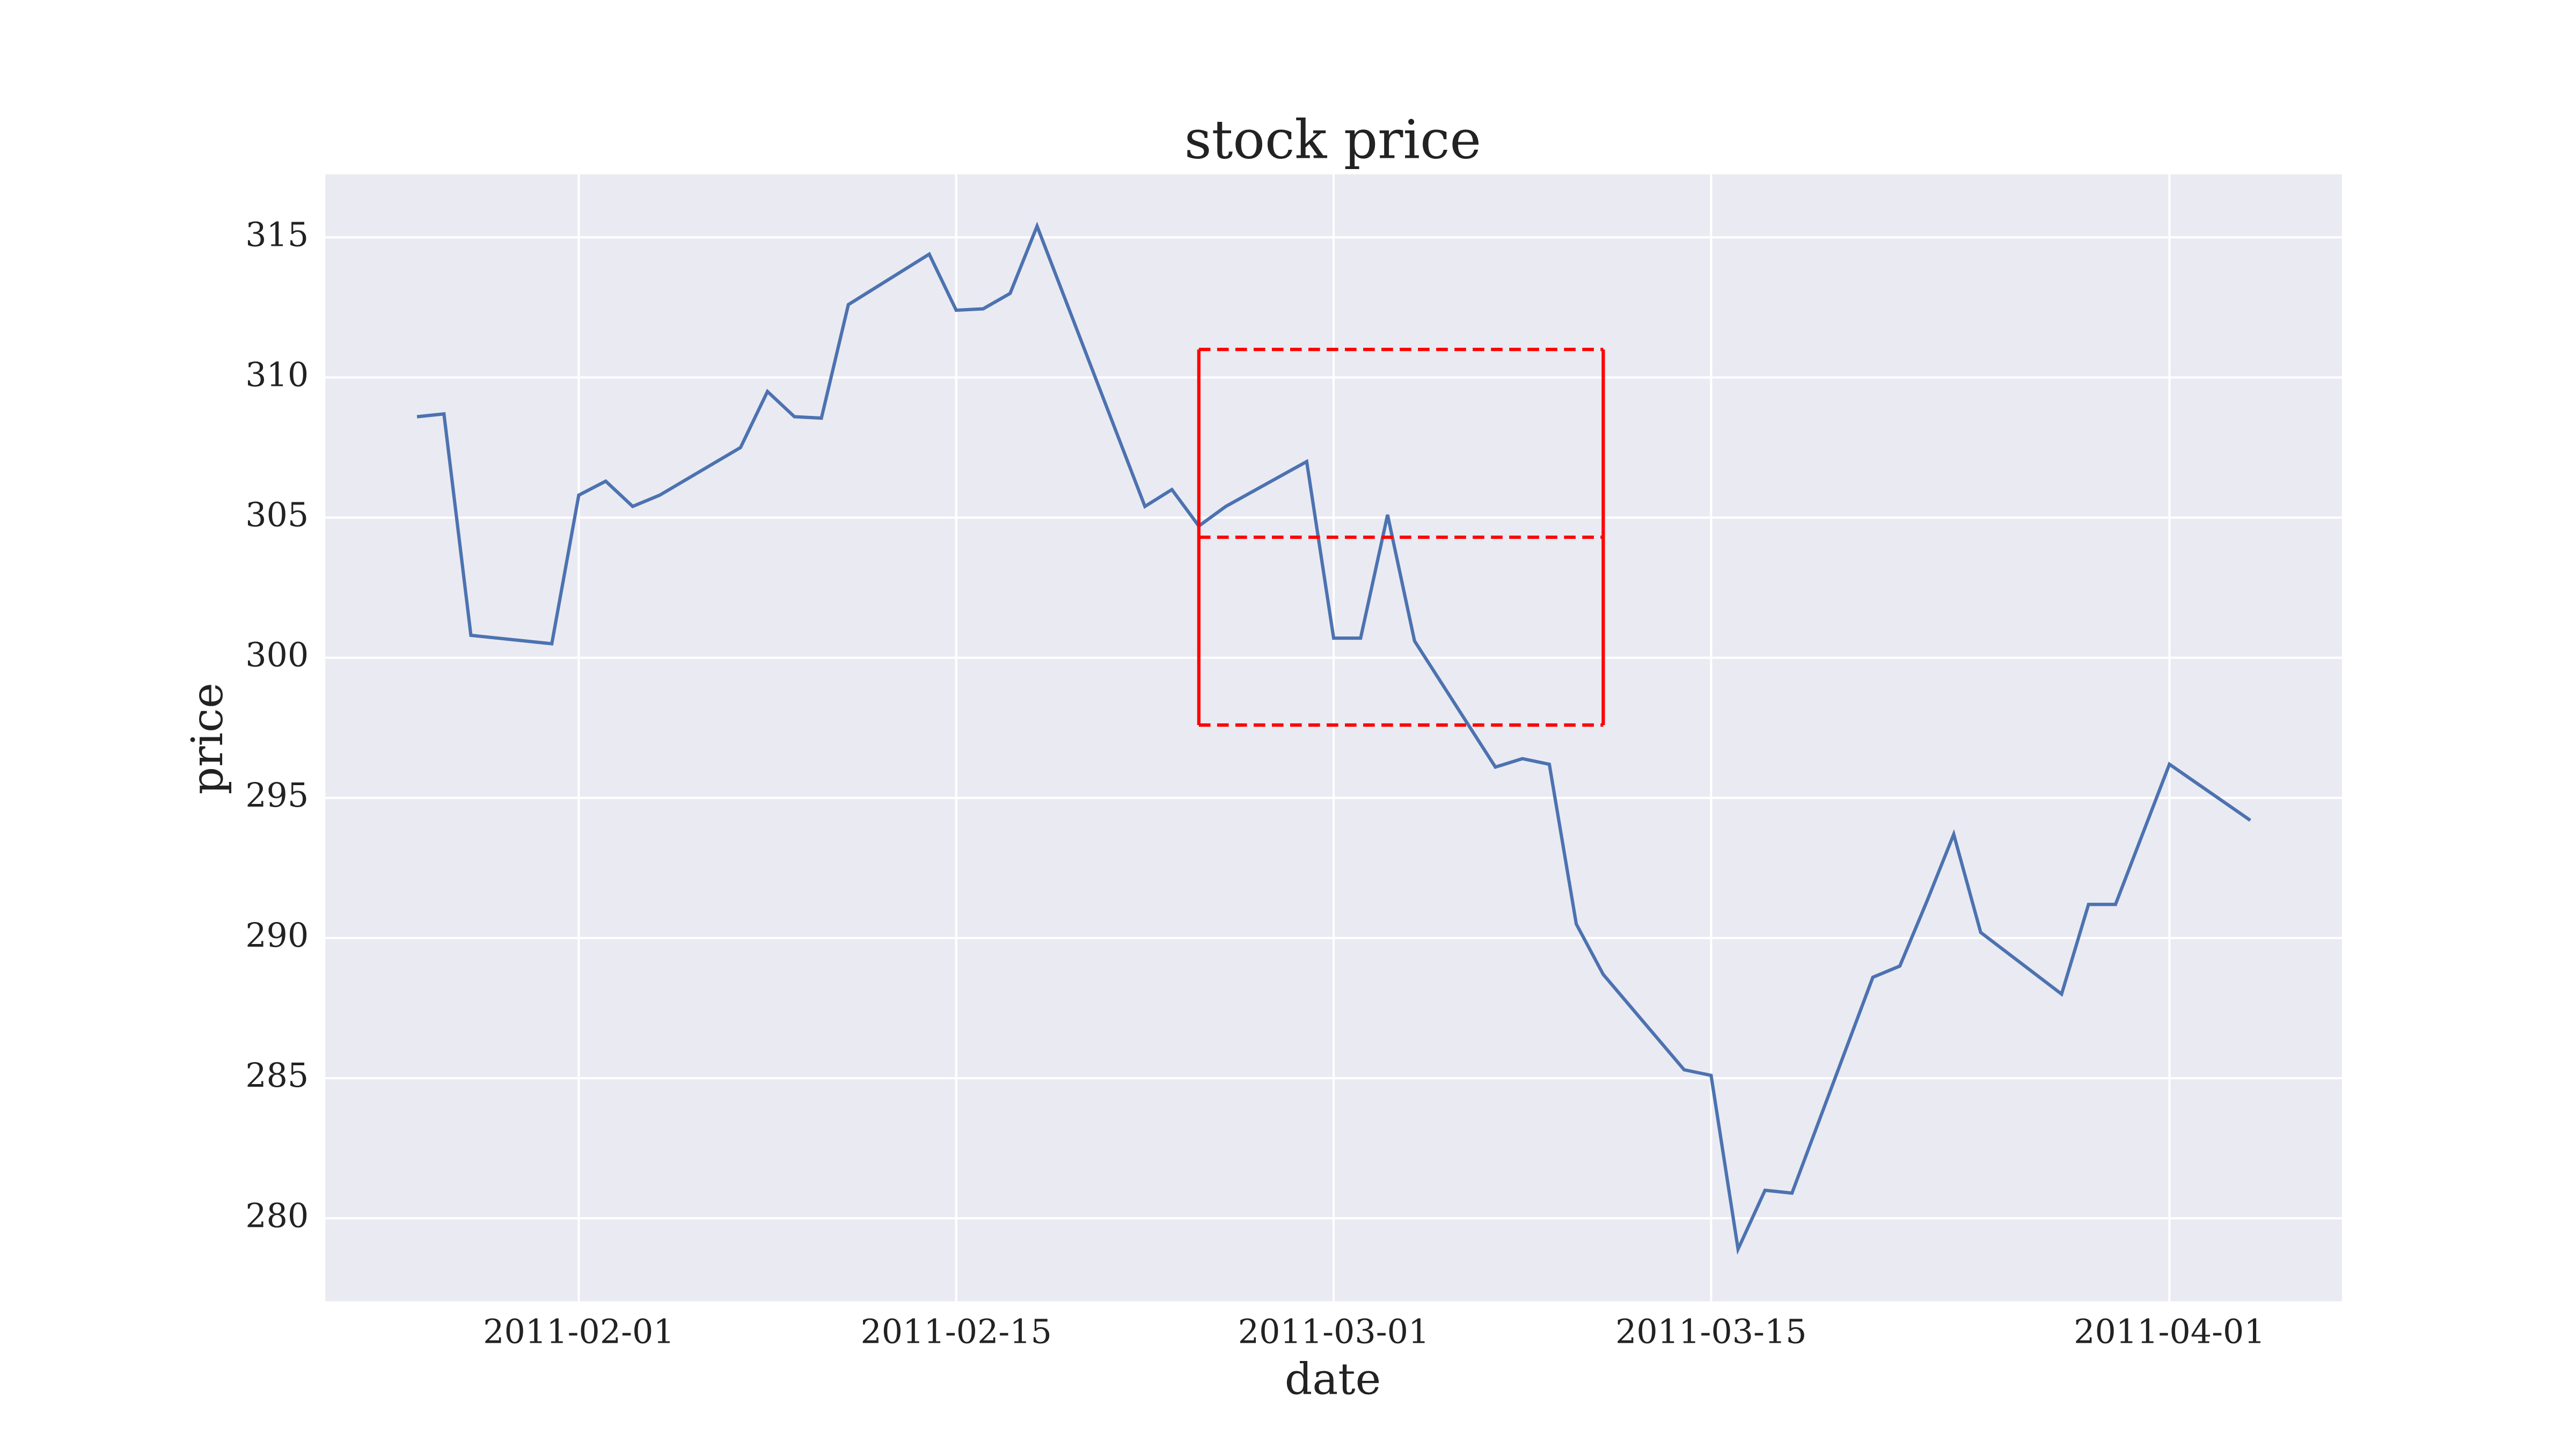 The width and height of the screenshot is (2576, 1449). What do you see at coordinates (1334, 1332) in the screenshot?
I see `x-tick-label: 2011-03-01` at bounding box center [1334, 1332].